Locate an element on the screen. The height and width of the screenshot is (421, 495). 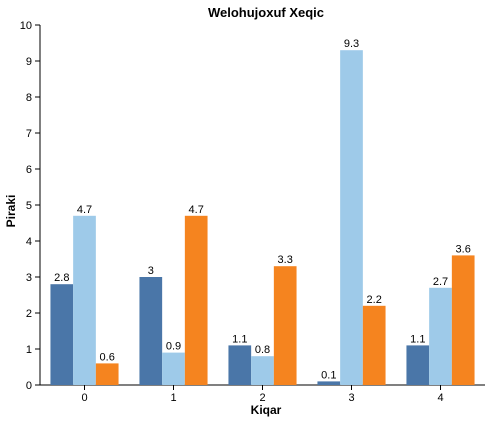
y-tick-label: 0 is located at coordinates (29, 386).